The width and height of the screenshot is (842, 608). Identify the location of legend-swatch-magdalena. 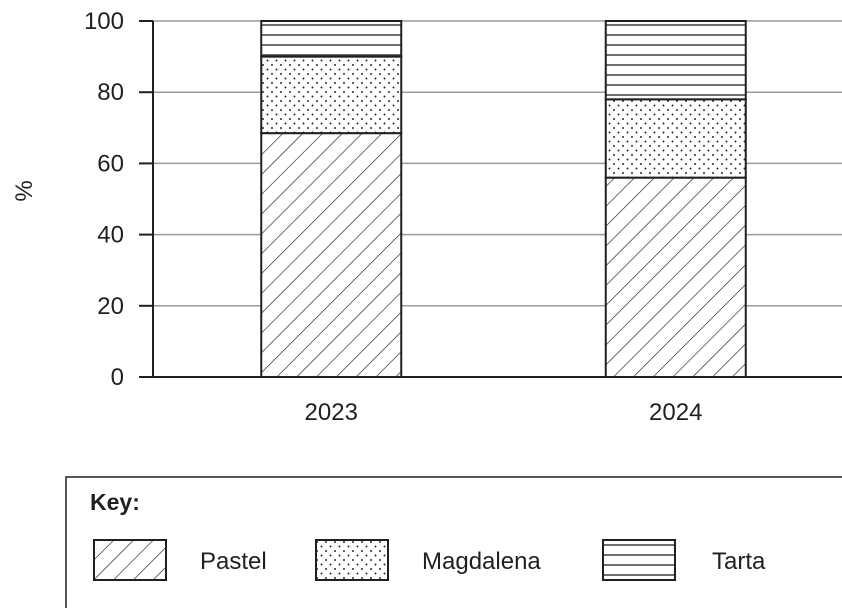
(352, 560).